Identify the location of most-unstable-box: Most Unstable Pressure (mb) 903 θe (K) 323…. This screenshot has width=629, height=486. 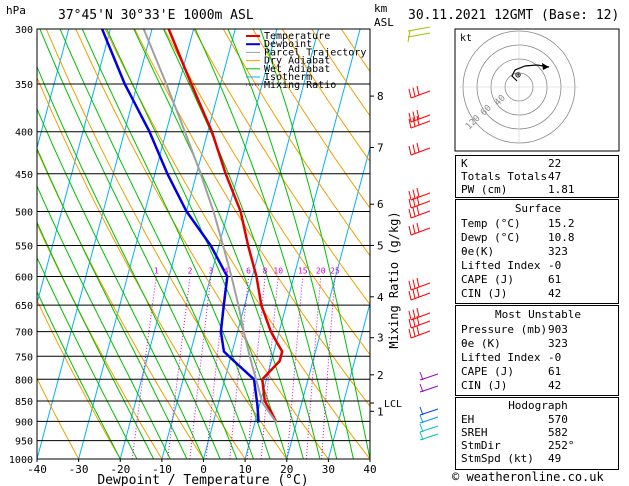
(537, 350).